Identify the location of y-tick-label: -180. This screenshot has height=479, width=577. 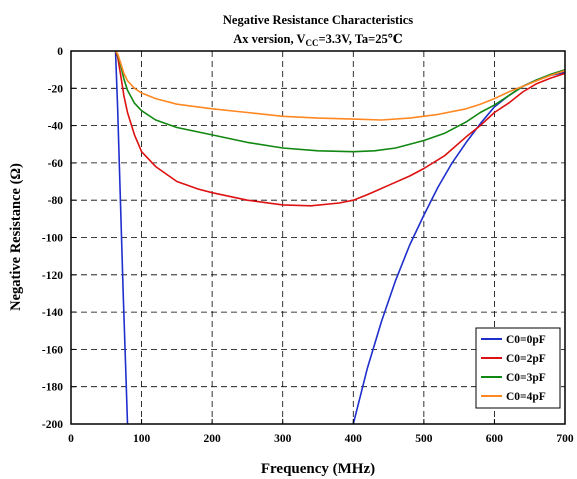
(52, 388).